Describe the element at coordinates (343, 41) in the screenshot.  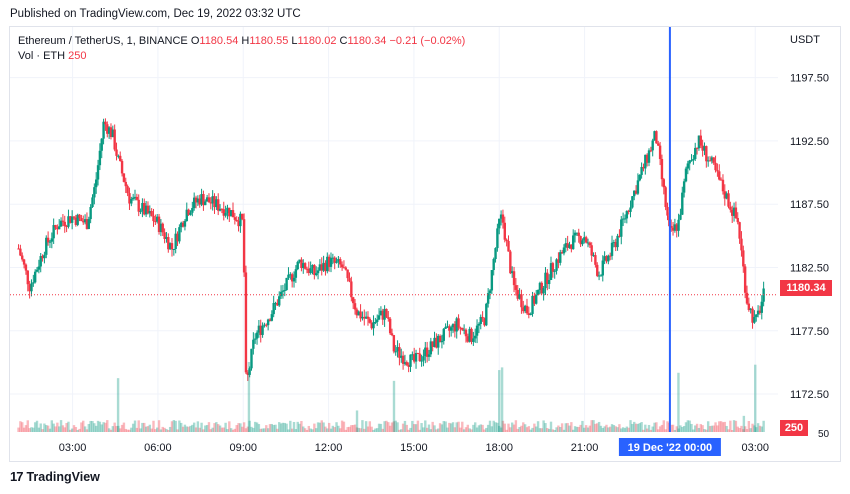
I see `close-label: C` at that location.